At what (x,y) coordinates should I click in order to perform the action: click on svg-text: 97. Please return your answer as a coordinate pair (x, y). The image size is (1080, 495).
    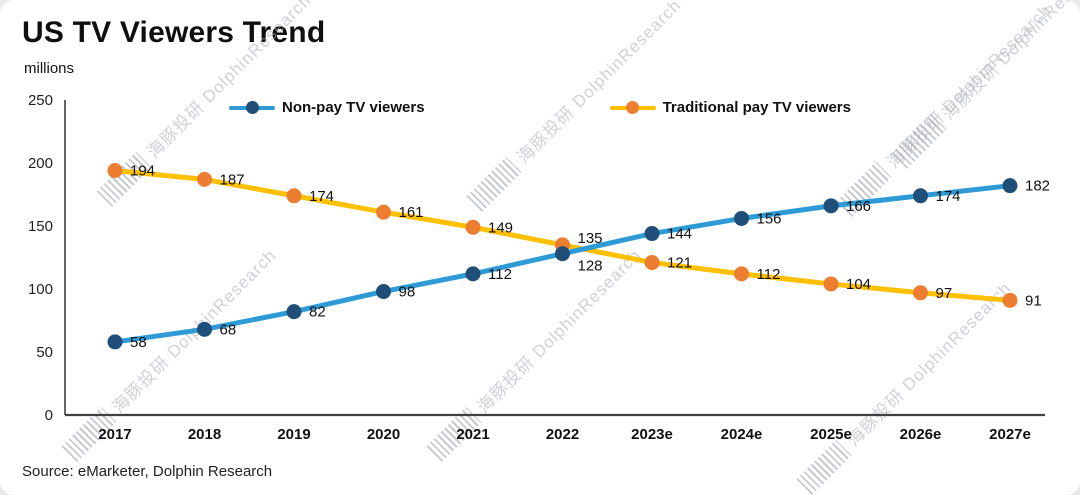
    Looking at the image, I should click on (944, 293).